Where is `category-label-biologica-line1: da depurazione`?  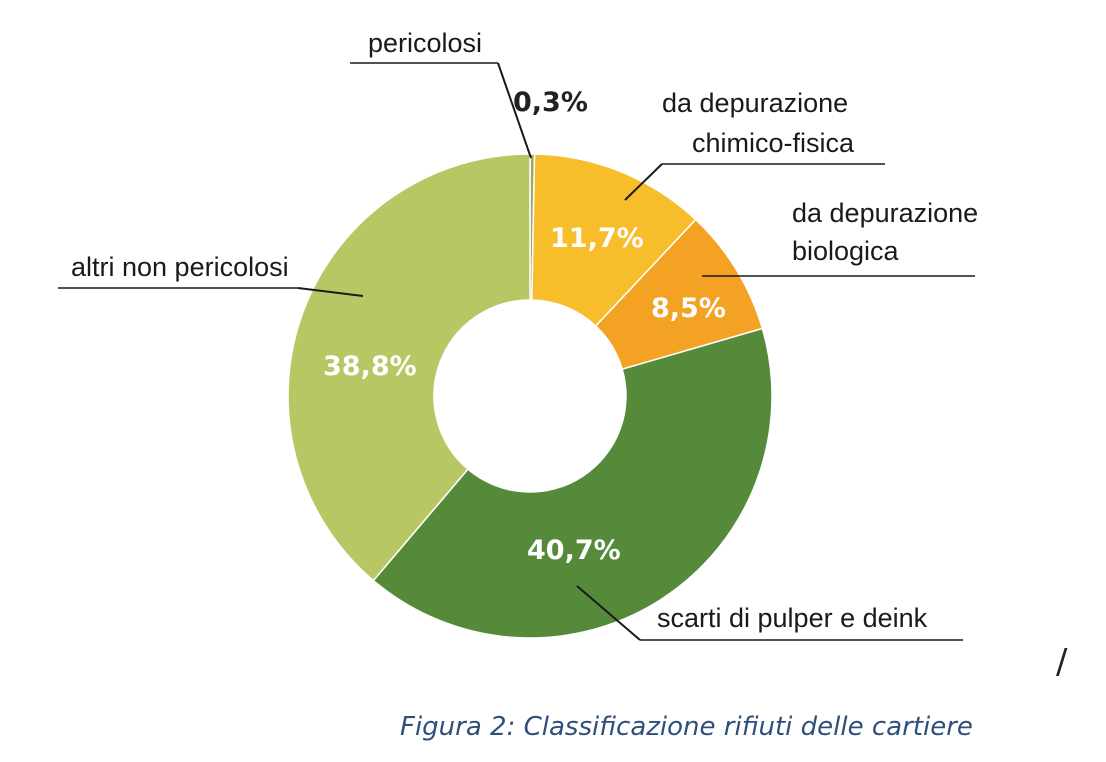 category-label-biologica-line1: da depurazione is located at coordinates (885, 213).